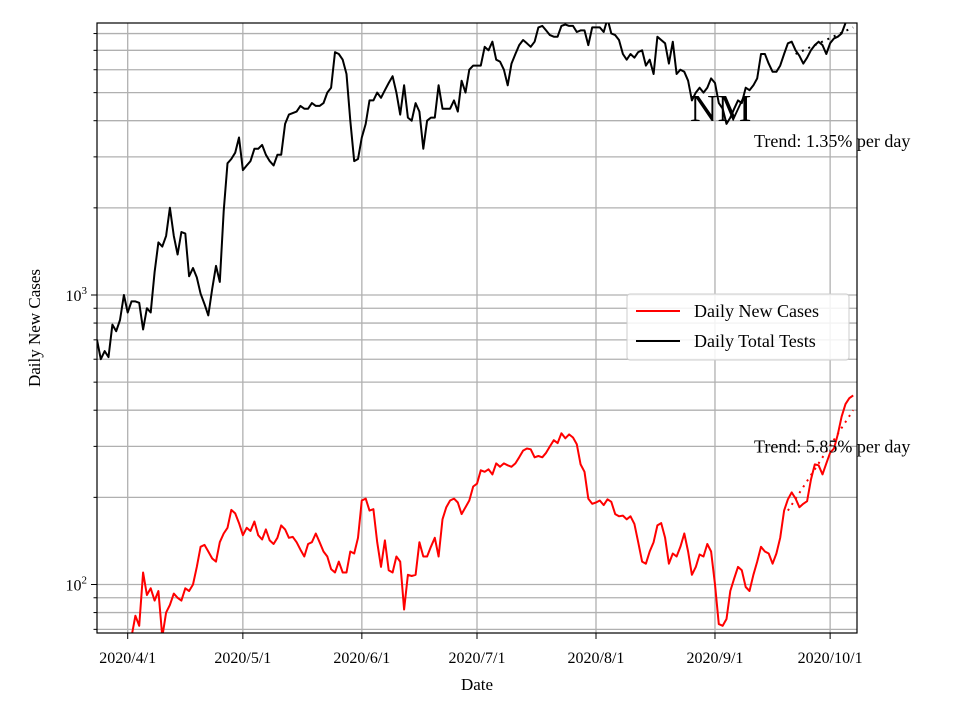 Image resolution: width=960 pixels, height=720 pixels. I want to click on x-tick-label: 2020/10/1, so click(830, 658).